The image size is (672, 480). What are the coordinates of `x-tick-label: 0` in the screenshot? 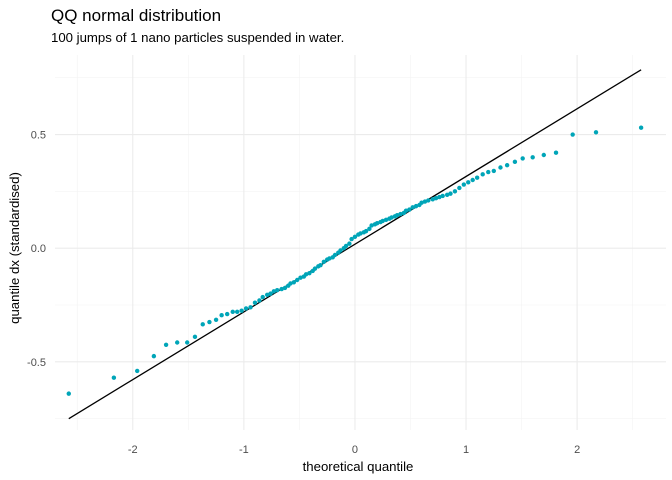 It's located at (355, 450).